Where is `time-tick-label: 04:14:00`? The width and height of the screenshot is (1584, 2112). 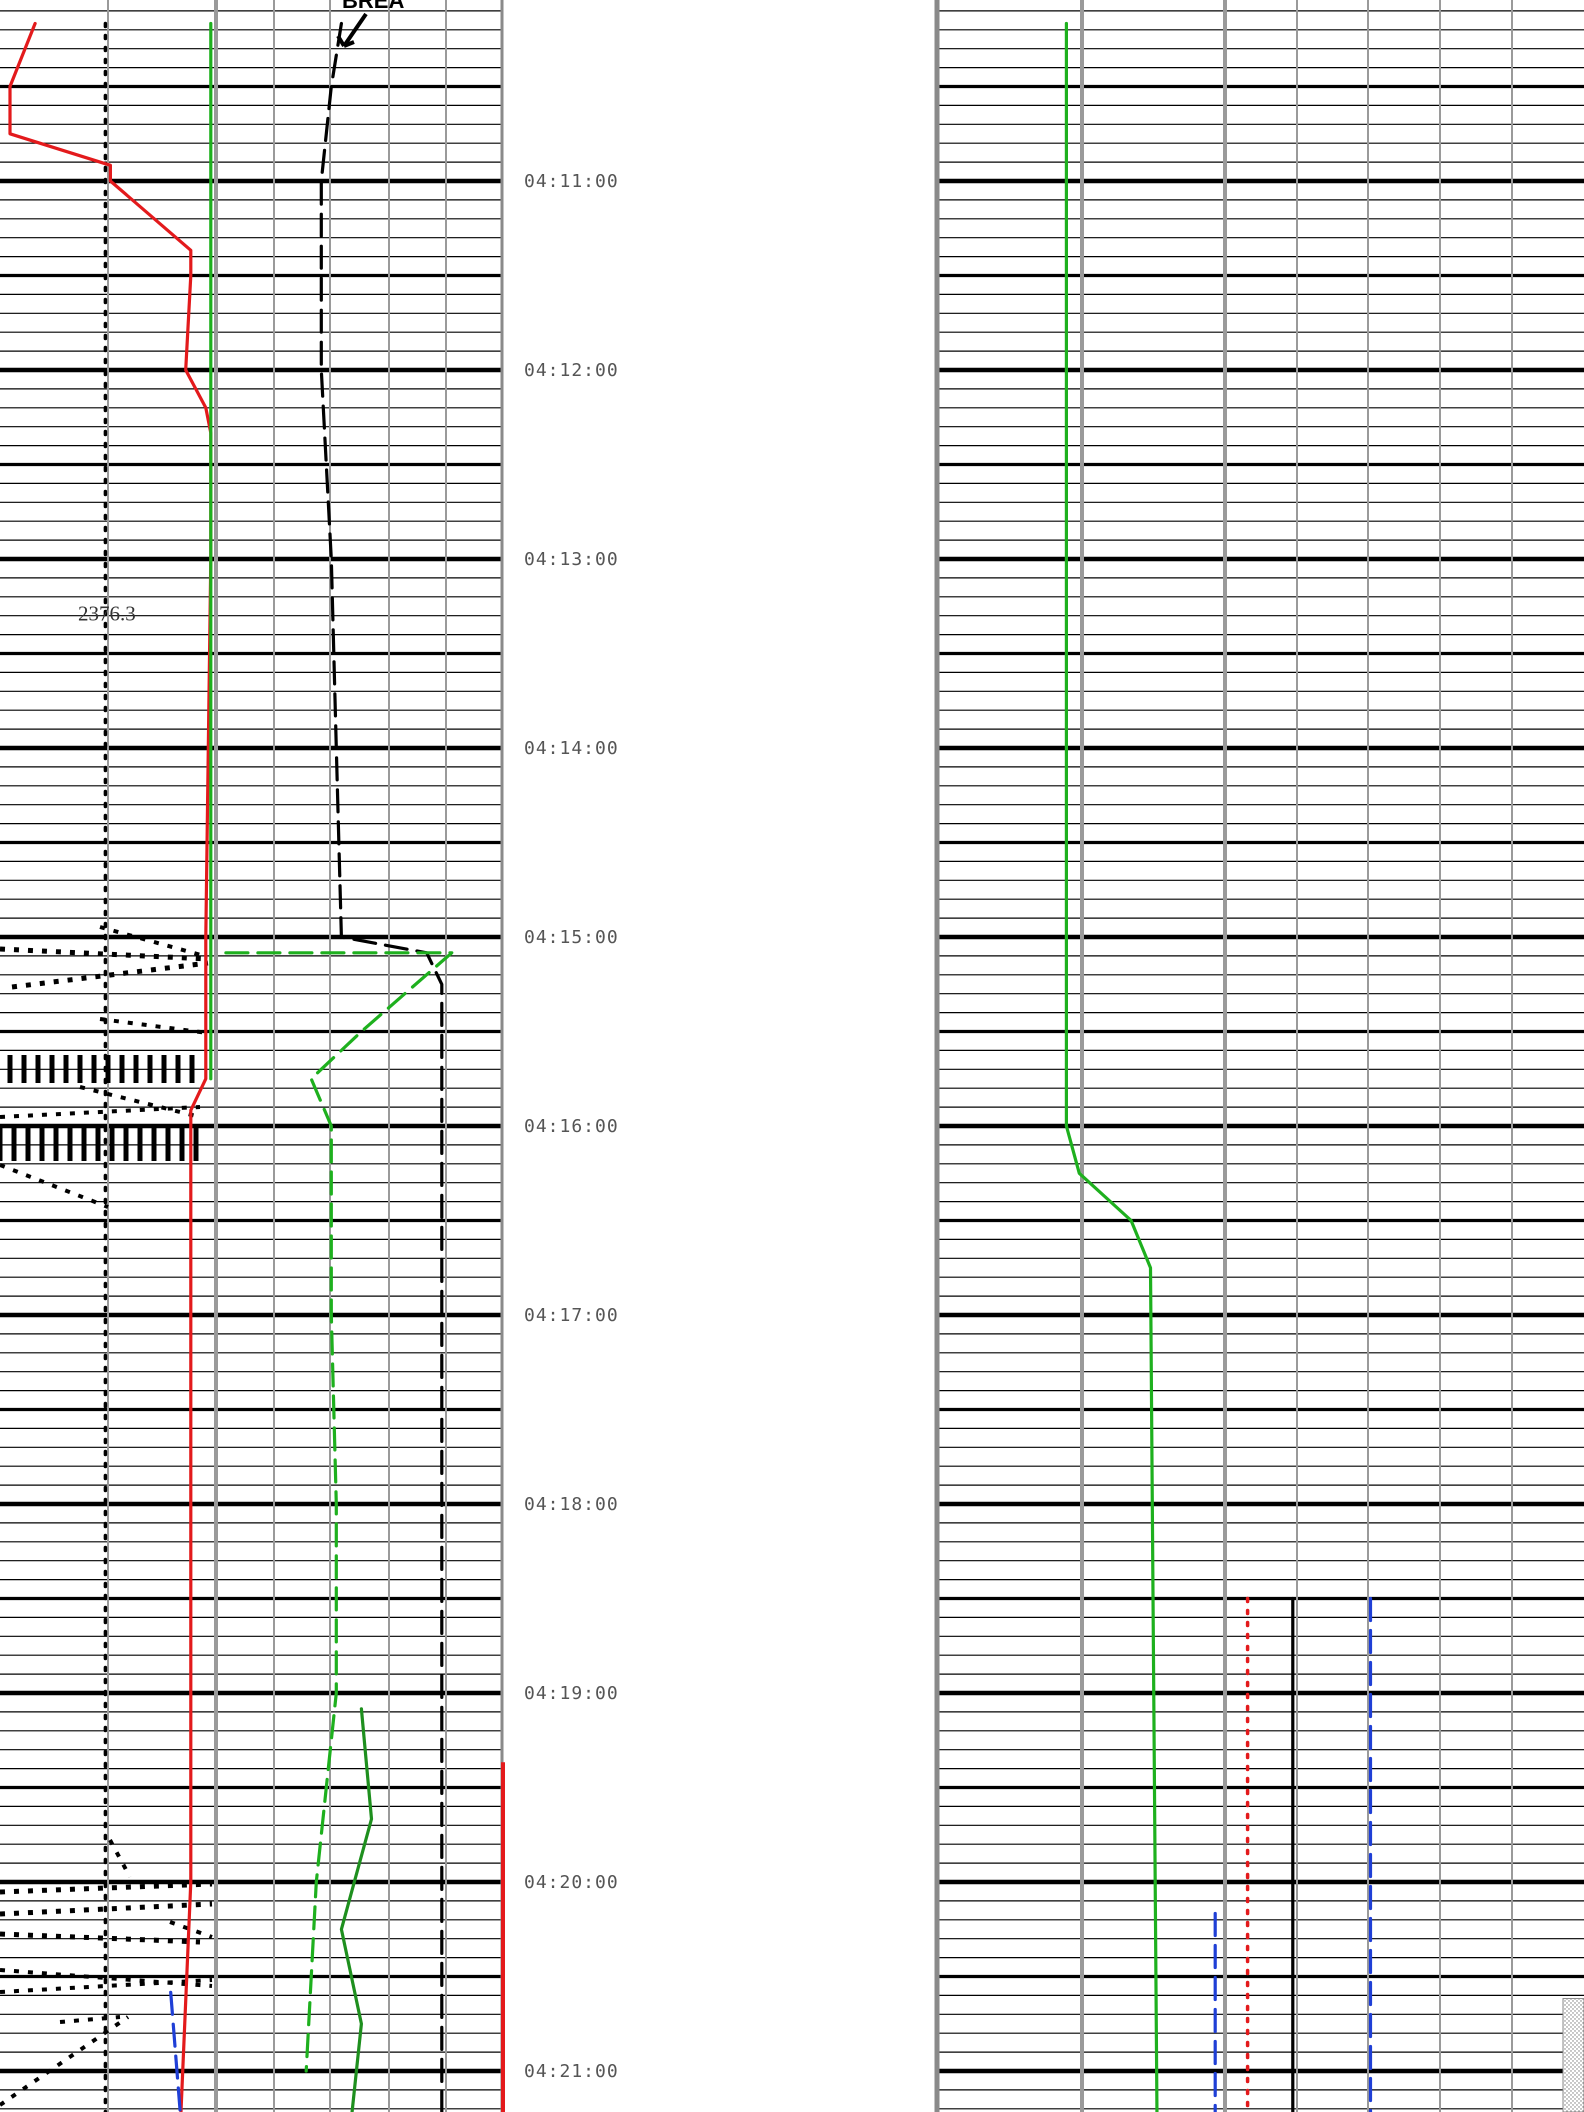
time-tick-label: 04:14:00 is located at coordinates (571, 748).